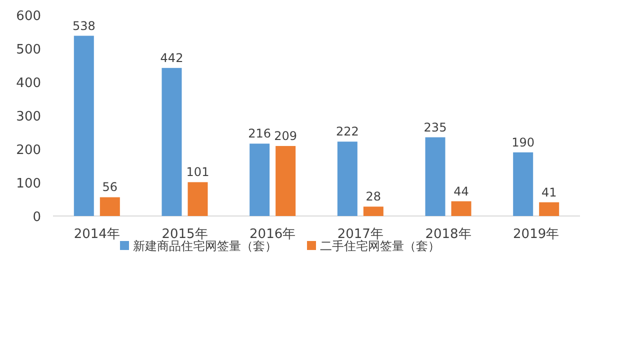 The width and height of the screenshot is (620, 339). What do you see at coordinates (374, 197) in the screenshot?
I see `data-label: 28` at bounding box center [374, 197].